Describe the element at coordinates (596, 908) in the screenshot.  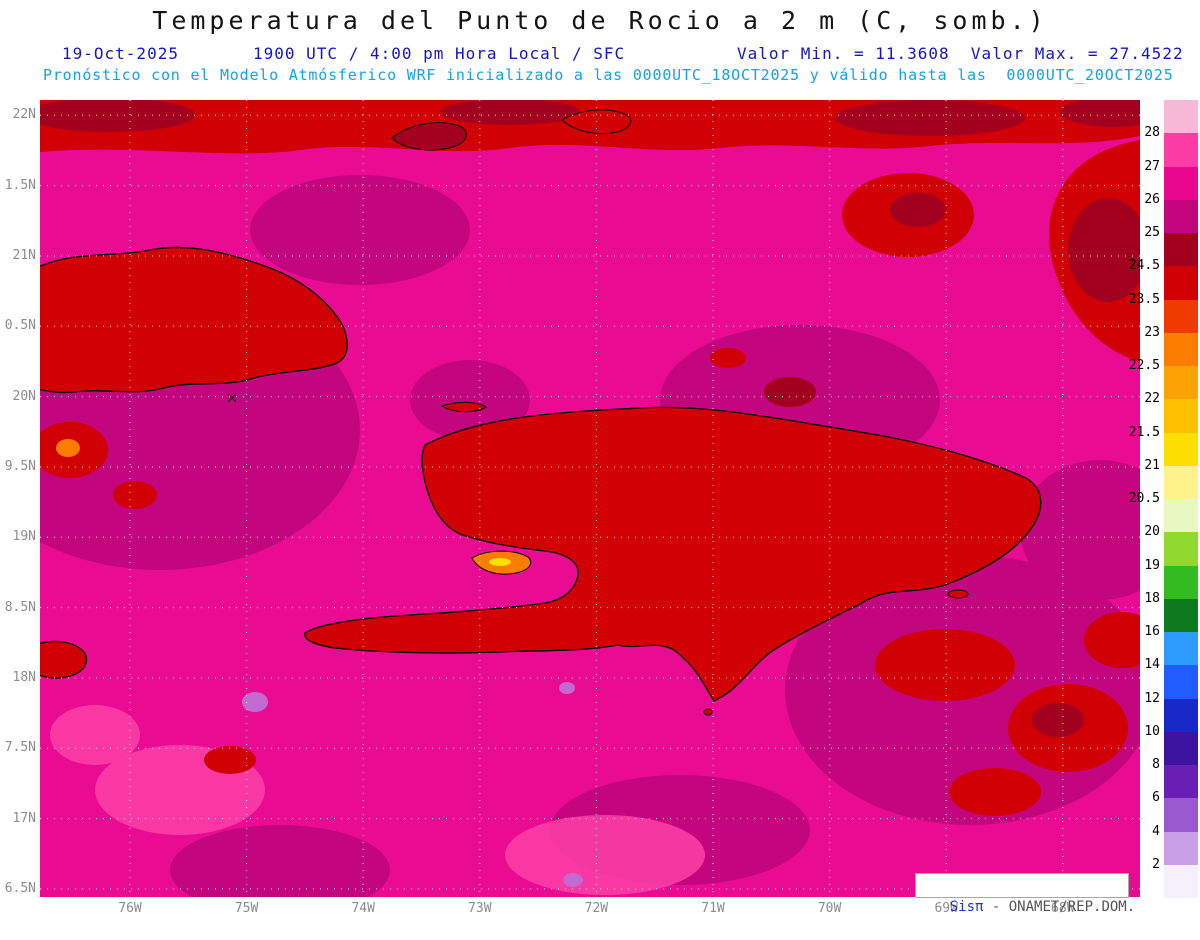
I see `lon-tick-label: 72W` at that location.